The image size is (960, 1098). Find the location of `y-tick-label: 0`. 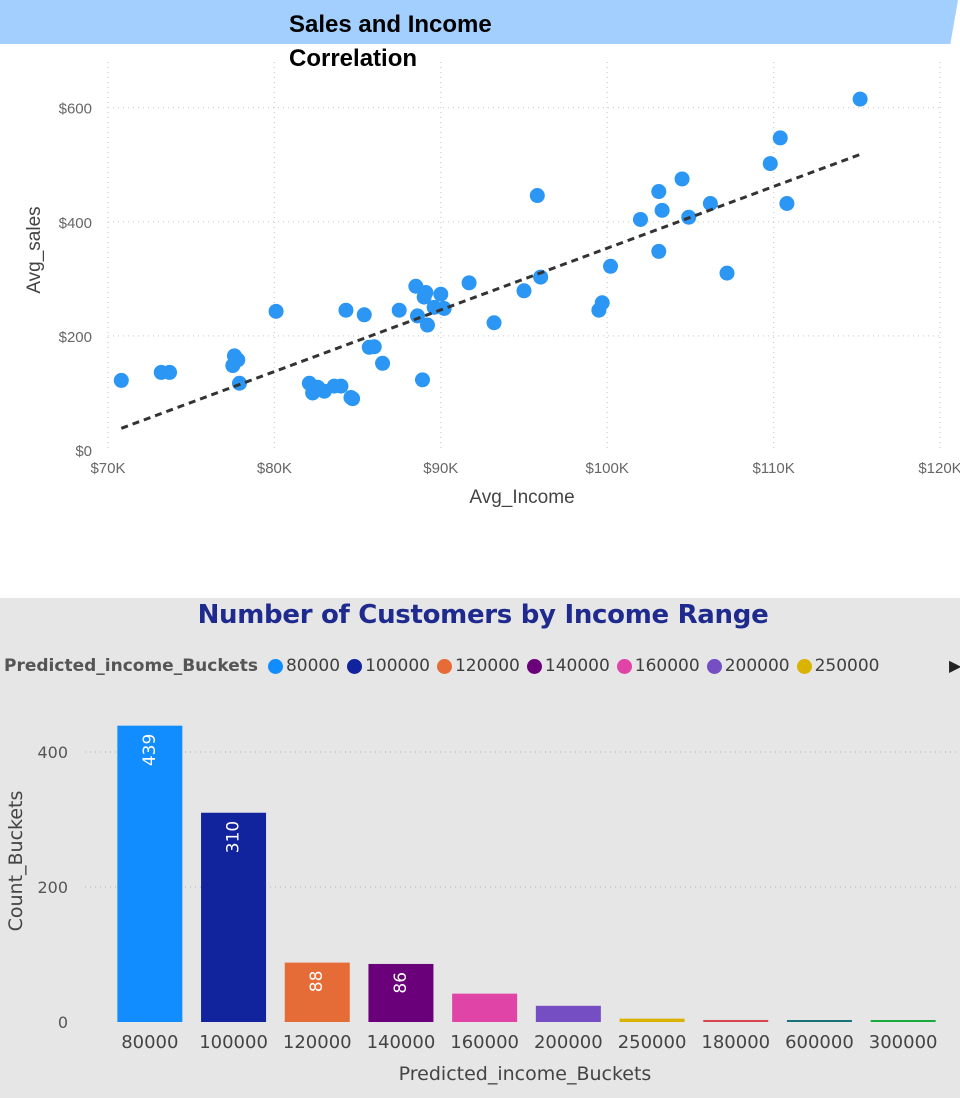

y-tick-label: 0 is located at coordinates (63, 1022).